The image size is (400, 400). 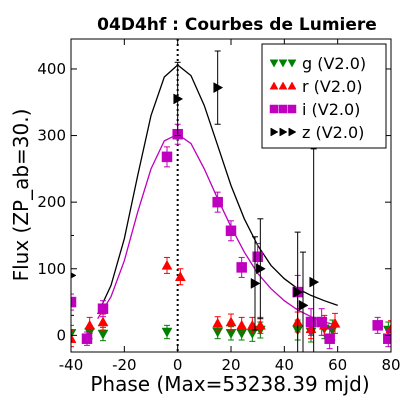 I want to click on y-tick-label: 200, so click(x=51, y=202).